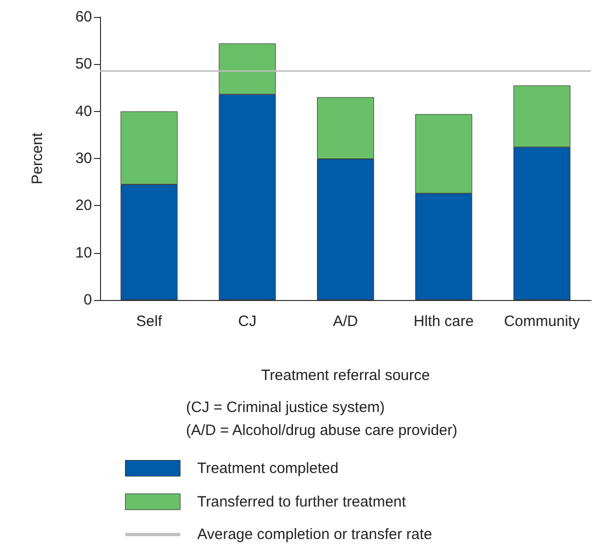  What do you see at coordinates (542, 321) in the screenshot?
I see `x-tick-label: Community` at bounding box center [542, 321].